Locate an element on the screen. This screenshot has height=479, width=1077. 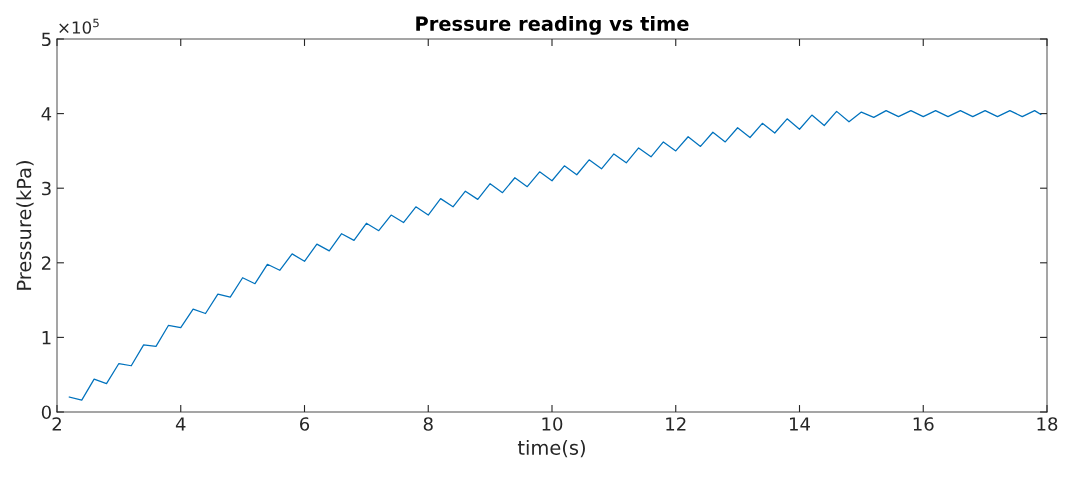
x-tick-label: 8 is located at coordinates (428, 424).